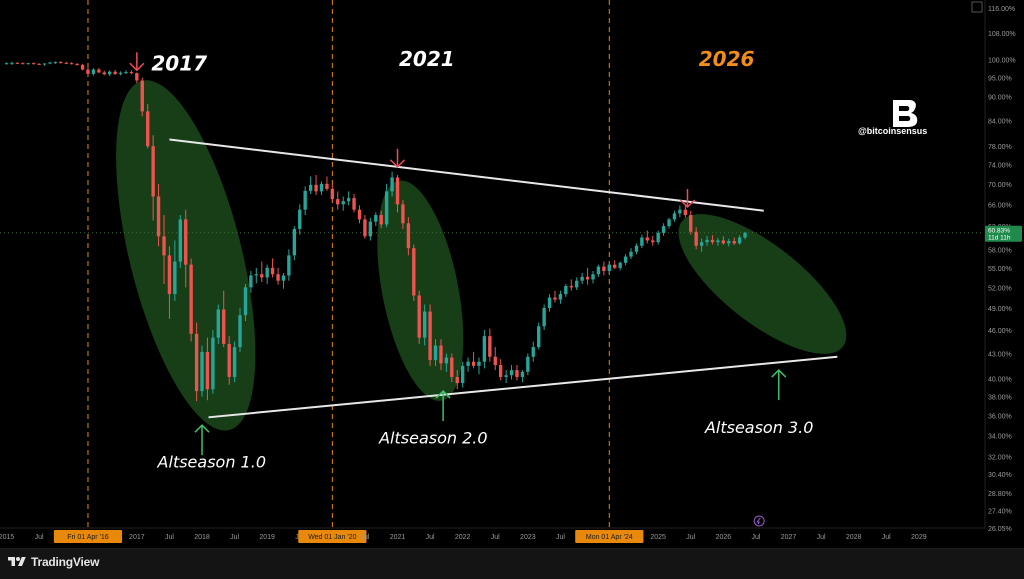 The image size is (1024, 579). I want to click on year-label: 2026, so click(727, 59).